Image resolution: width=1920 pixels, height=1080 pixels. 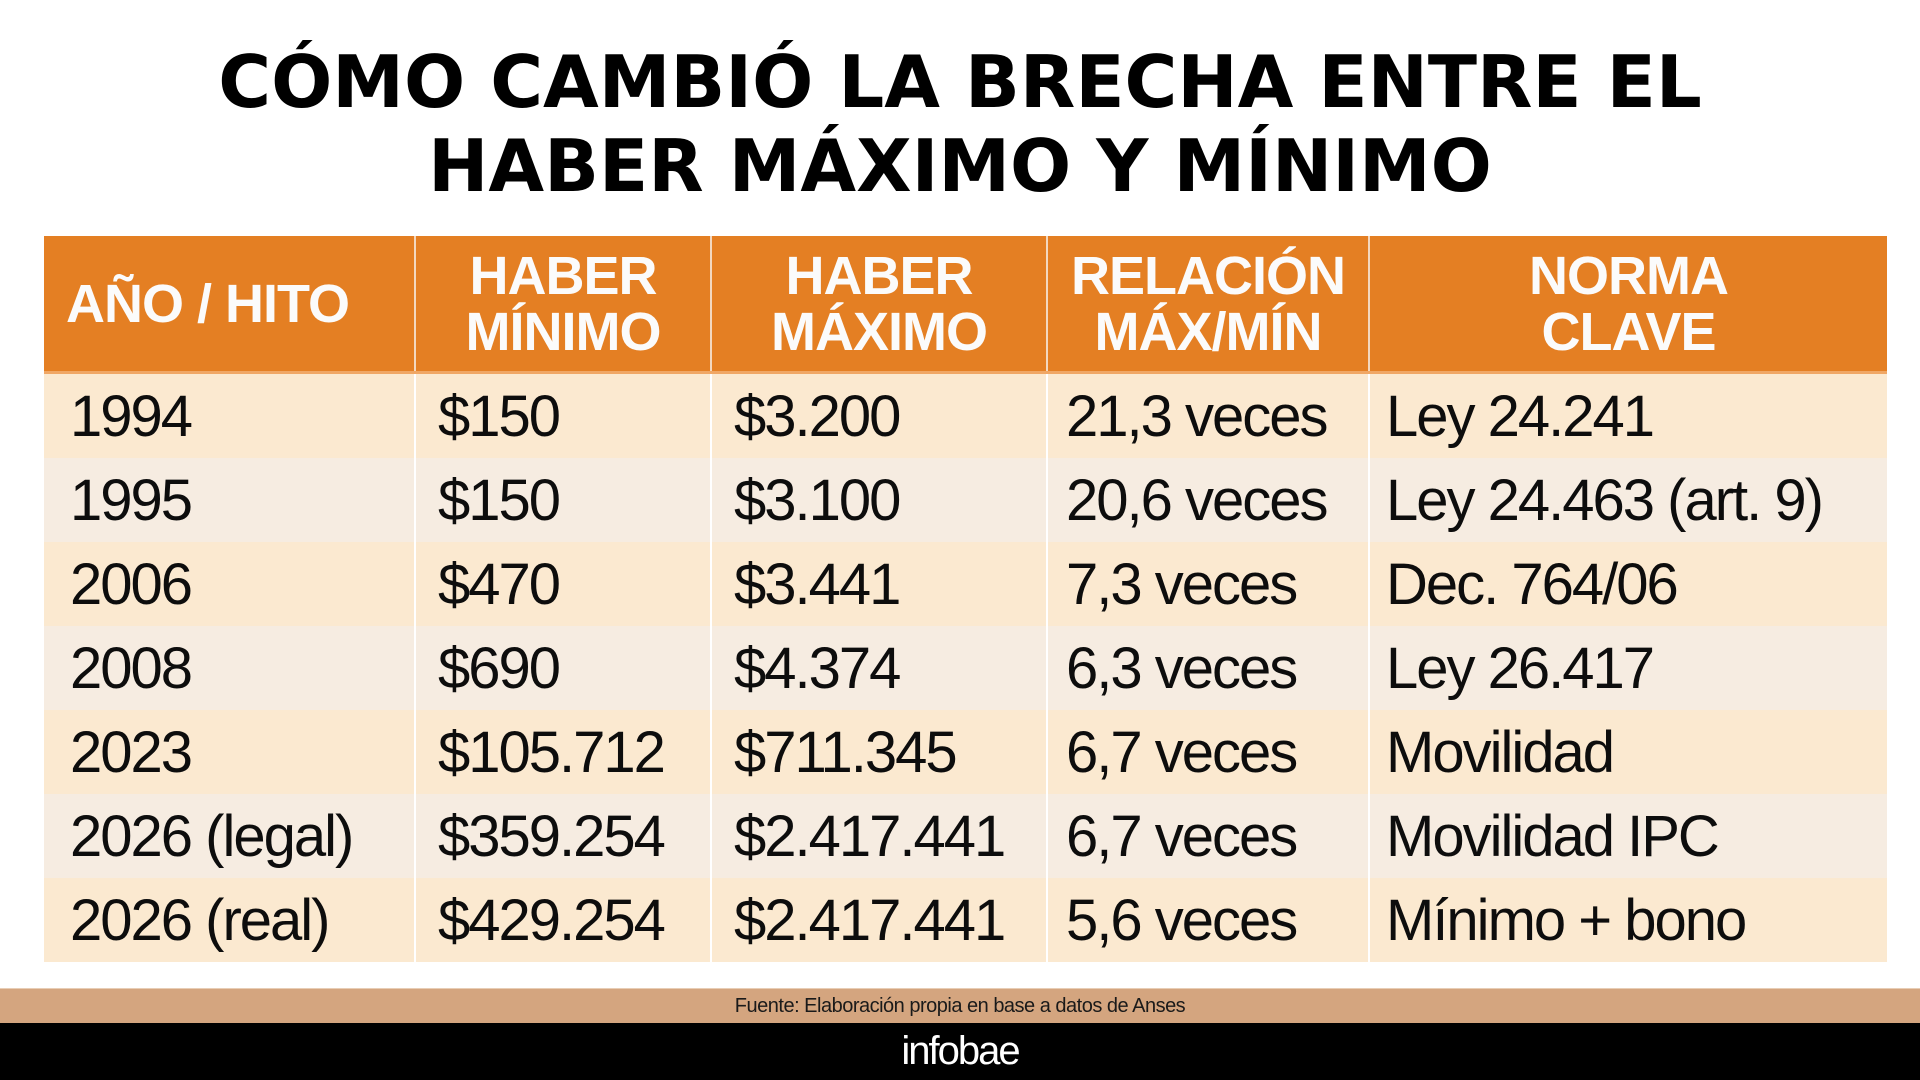 What do you see at coordinates (230, 668) in the screenshot?
I see `cell-year: 2008` at bounding box center [230, 668].